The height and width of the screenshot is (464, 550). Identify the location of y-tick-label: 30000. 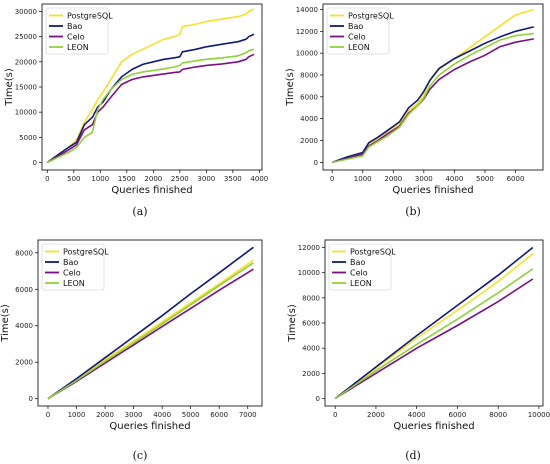
(26, 12).